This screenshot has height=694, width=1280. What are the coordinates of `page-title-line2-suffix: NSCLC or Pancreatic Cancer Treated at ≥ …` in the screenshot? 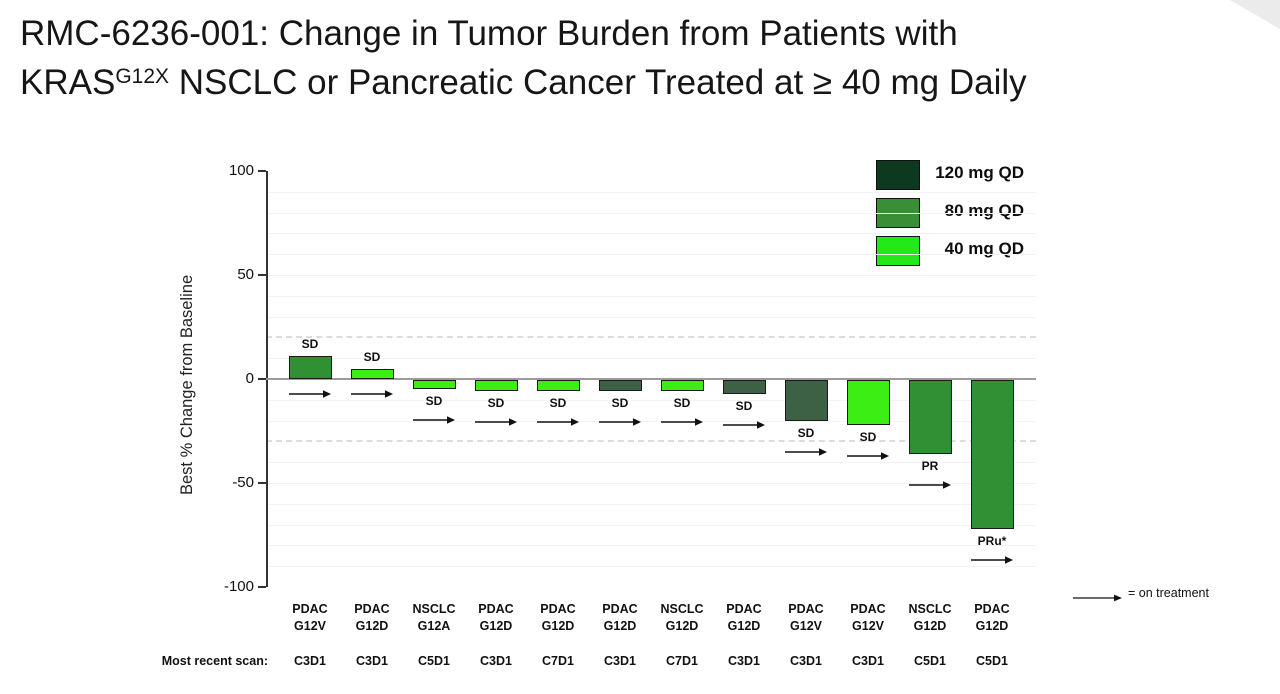 It's located at (598, 82).